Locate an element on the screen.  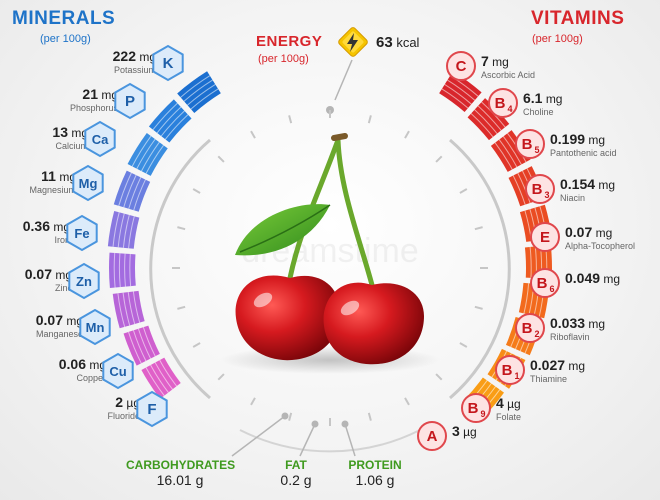
minerals-subtitle: (per 100g) is located at coordinates (65, 39).